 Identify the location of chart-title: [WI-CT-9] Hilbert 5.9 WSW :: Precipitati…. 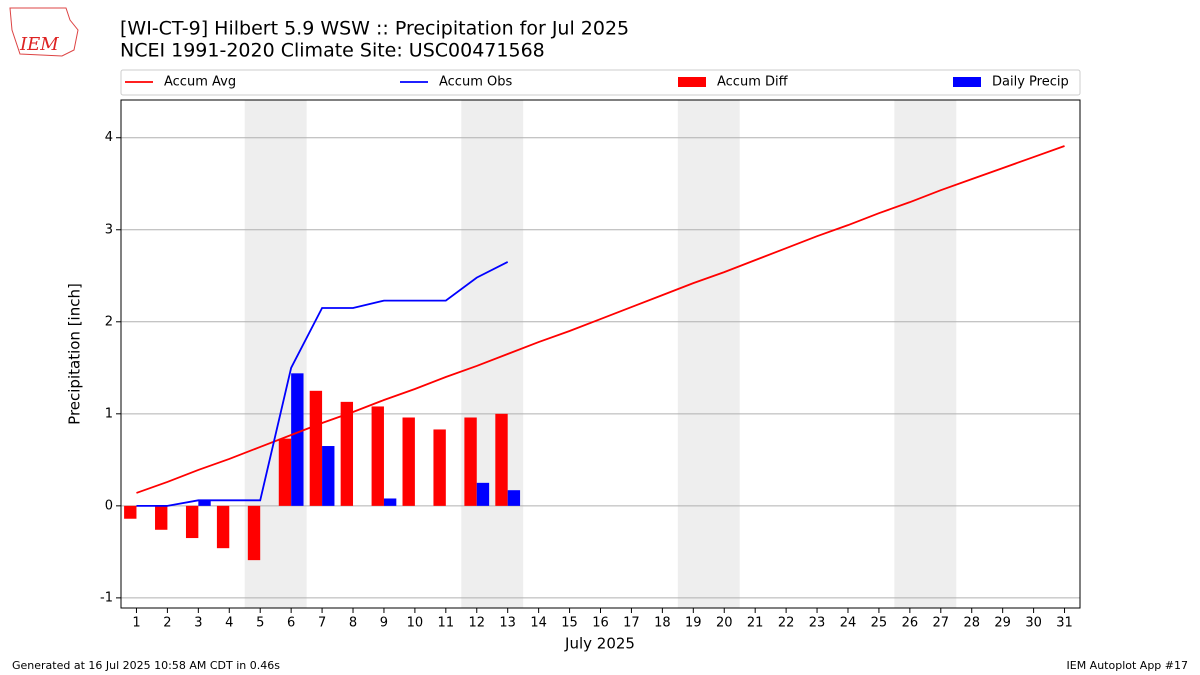
(374, 29).